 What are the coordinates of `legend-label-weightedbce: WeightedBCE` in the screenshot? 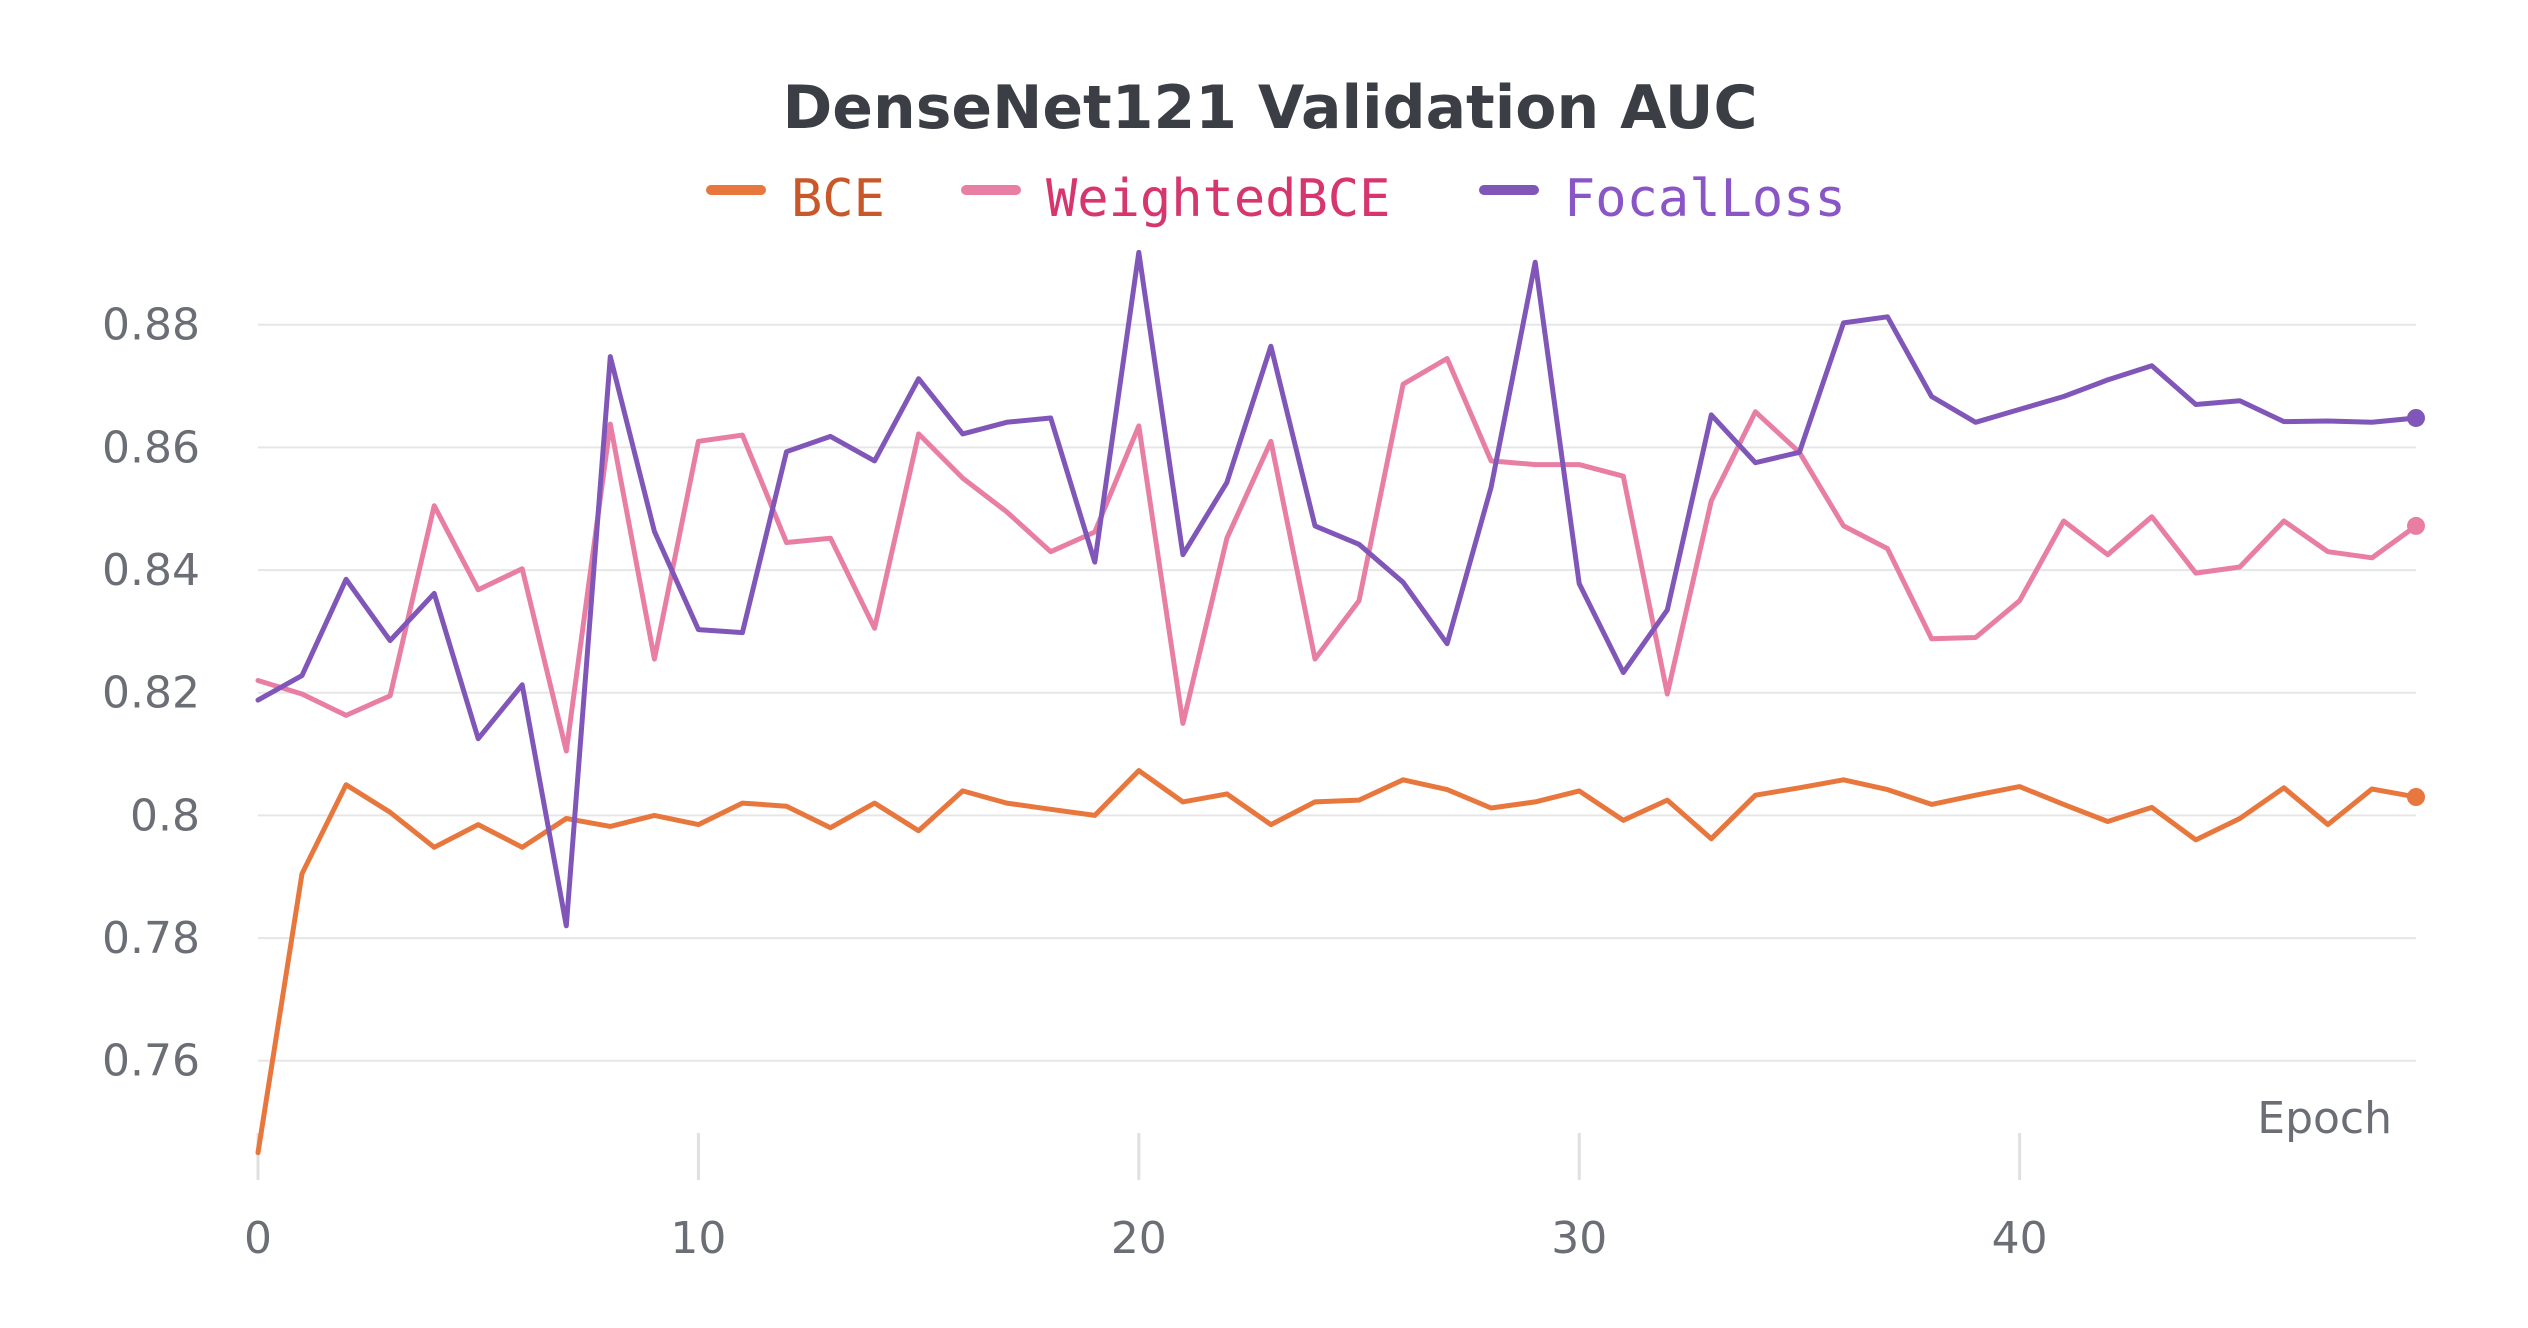 It's located at (1218, 199).